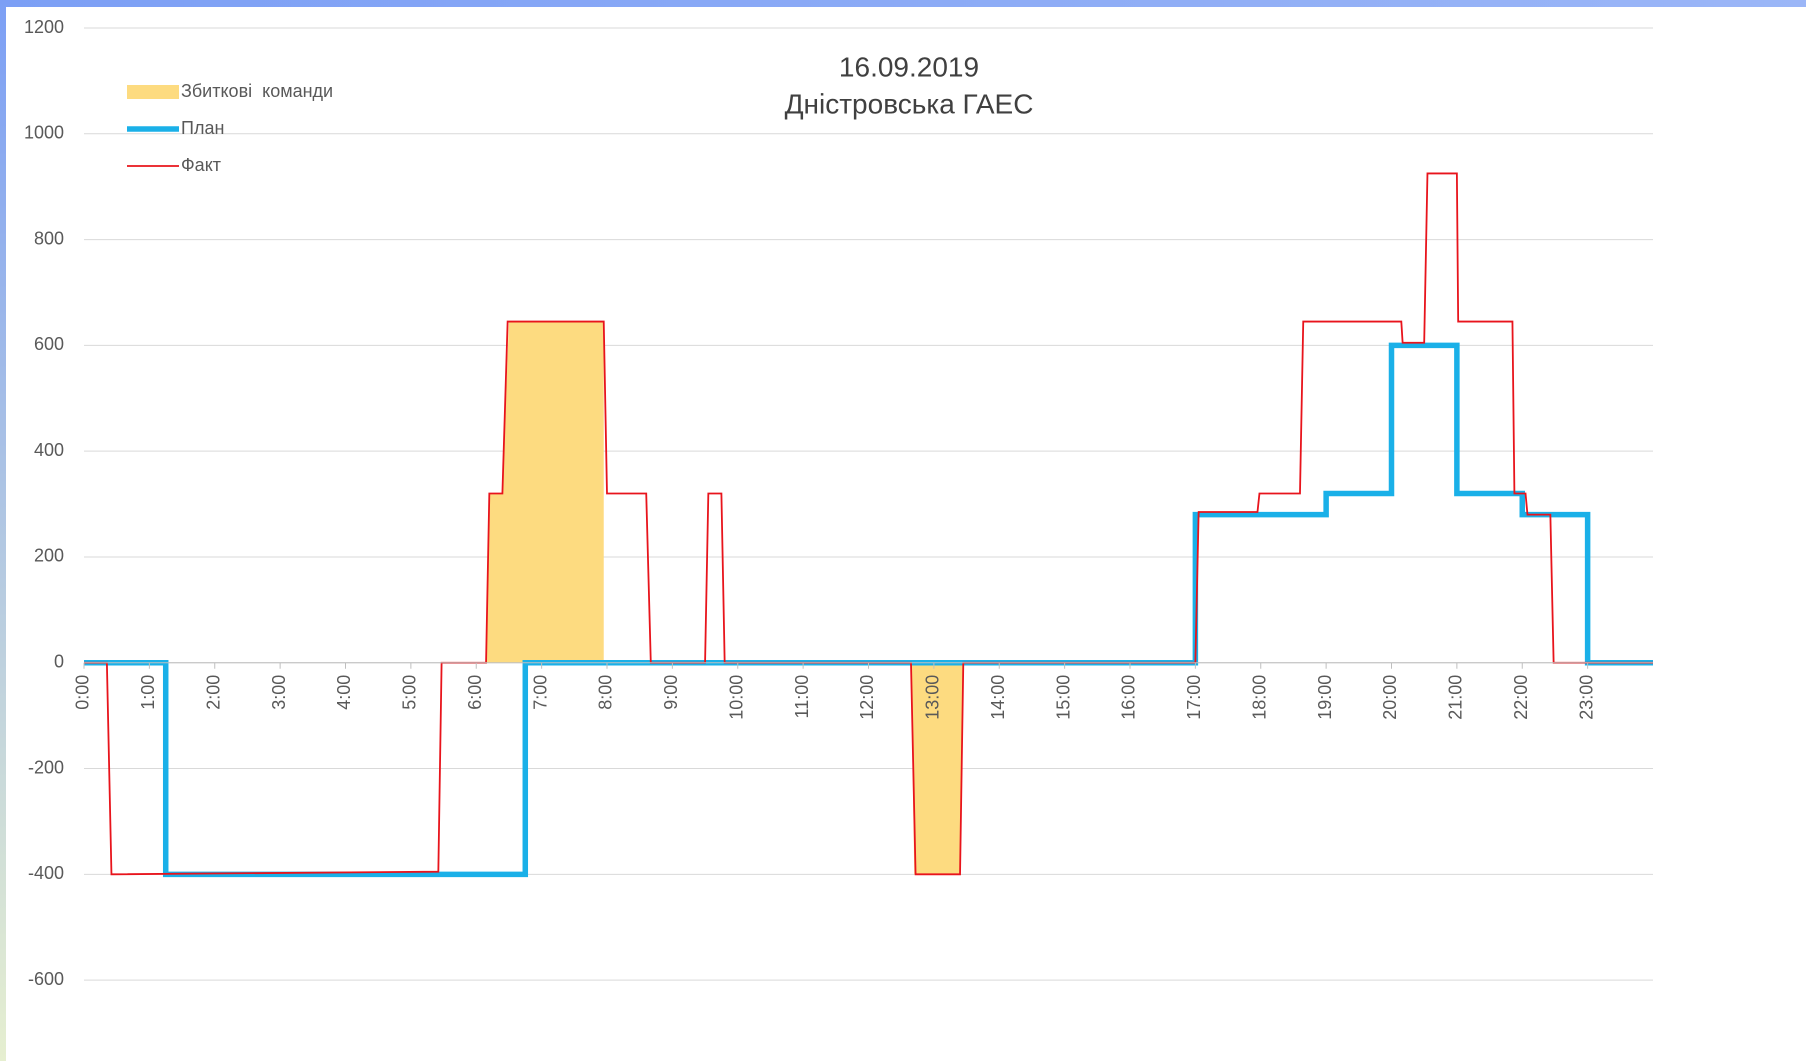 The image size is (1806, 1061). I want to click on legend-label: Факт, so click(201, 165).